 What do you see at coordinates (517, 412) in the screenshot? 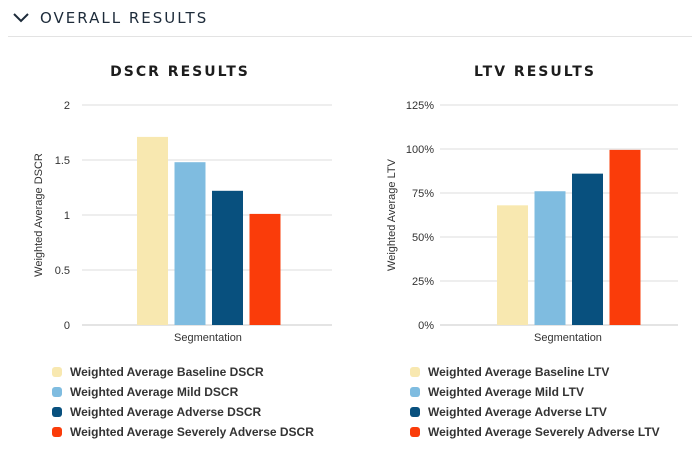
I see `ltv-legend-label: Weighted Average Adverse LTV` at bounding box center [517, 412].